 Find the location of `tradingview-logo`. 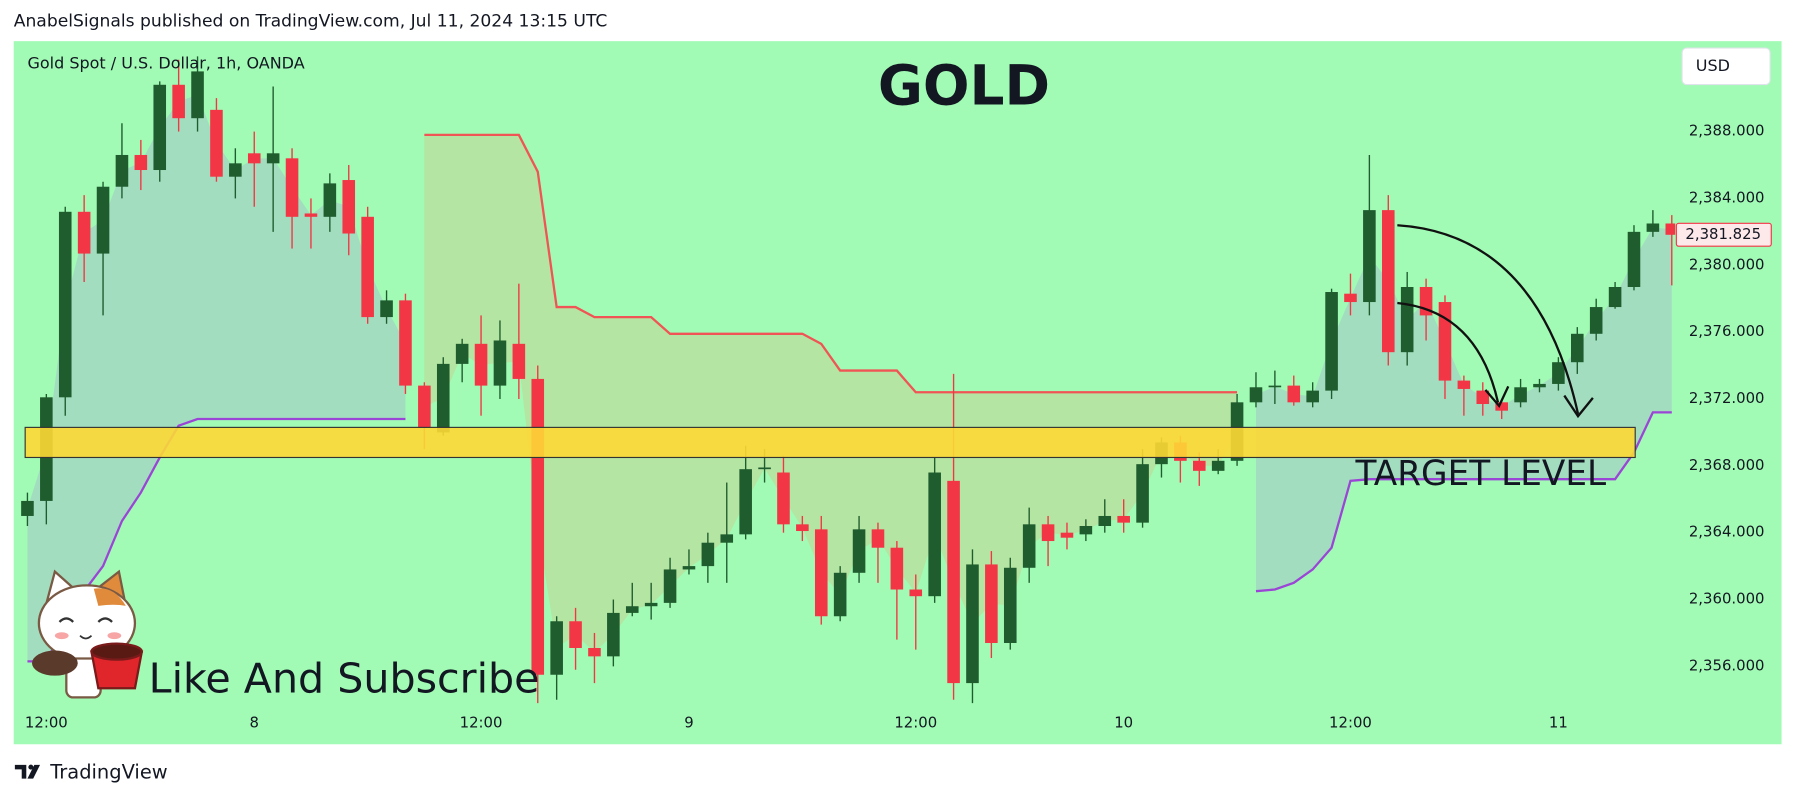

tradingview-logo is located at coordinates (27, 771).